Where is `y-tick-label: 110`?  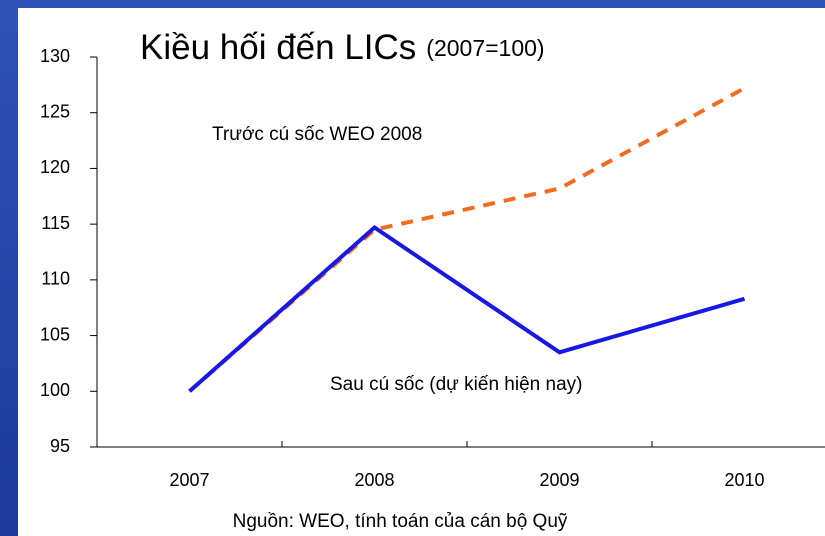 y-tick-label: 110 is located at coordinates (55, 279).